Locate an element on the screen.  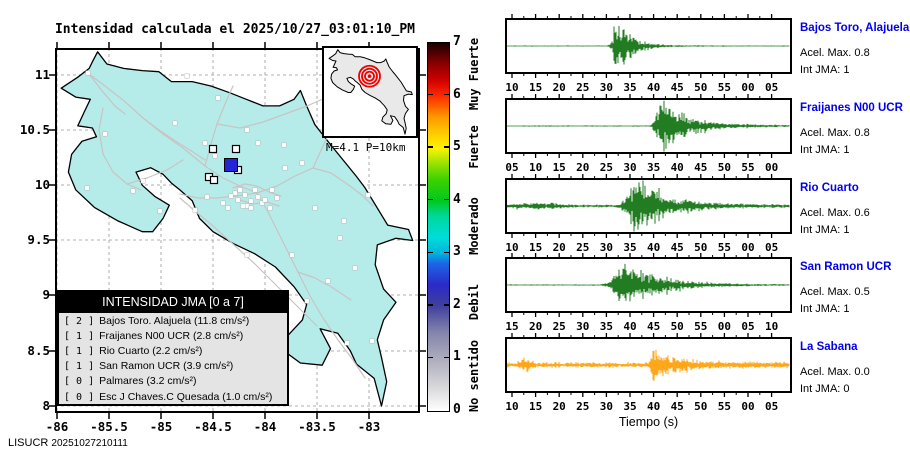
map-y-tick-label: 8.5 is located at coordinates (38, 350).